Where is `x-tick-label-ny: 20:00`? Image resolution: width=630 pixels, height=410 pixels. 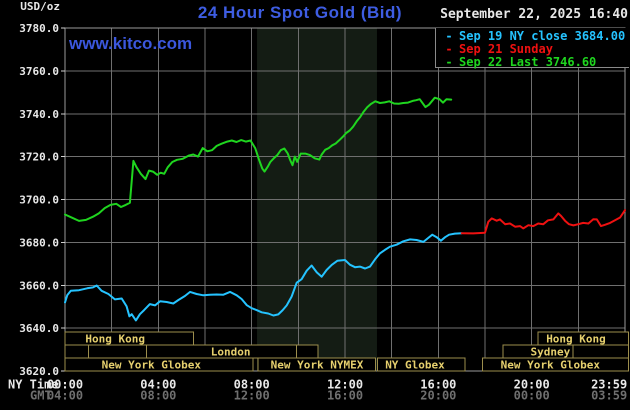
x-tick-label-ny: 20:00 is located at coordinates (532, 385).